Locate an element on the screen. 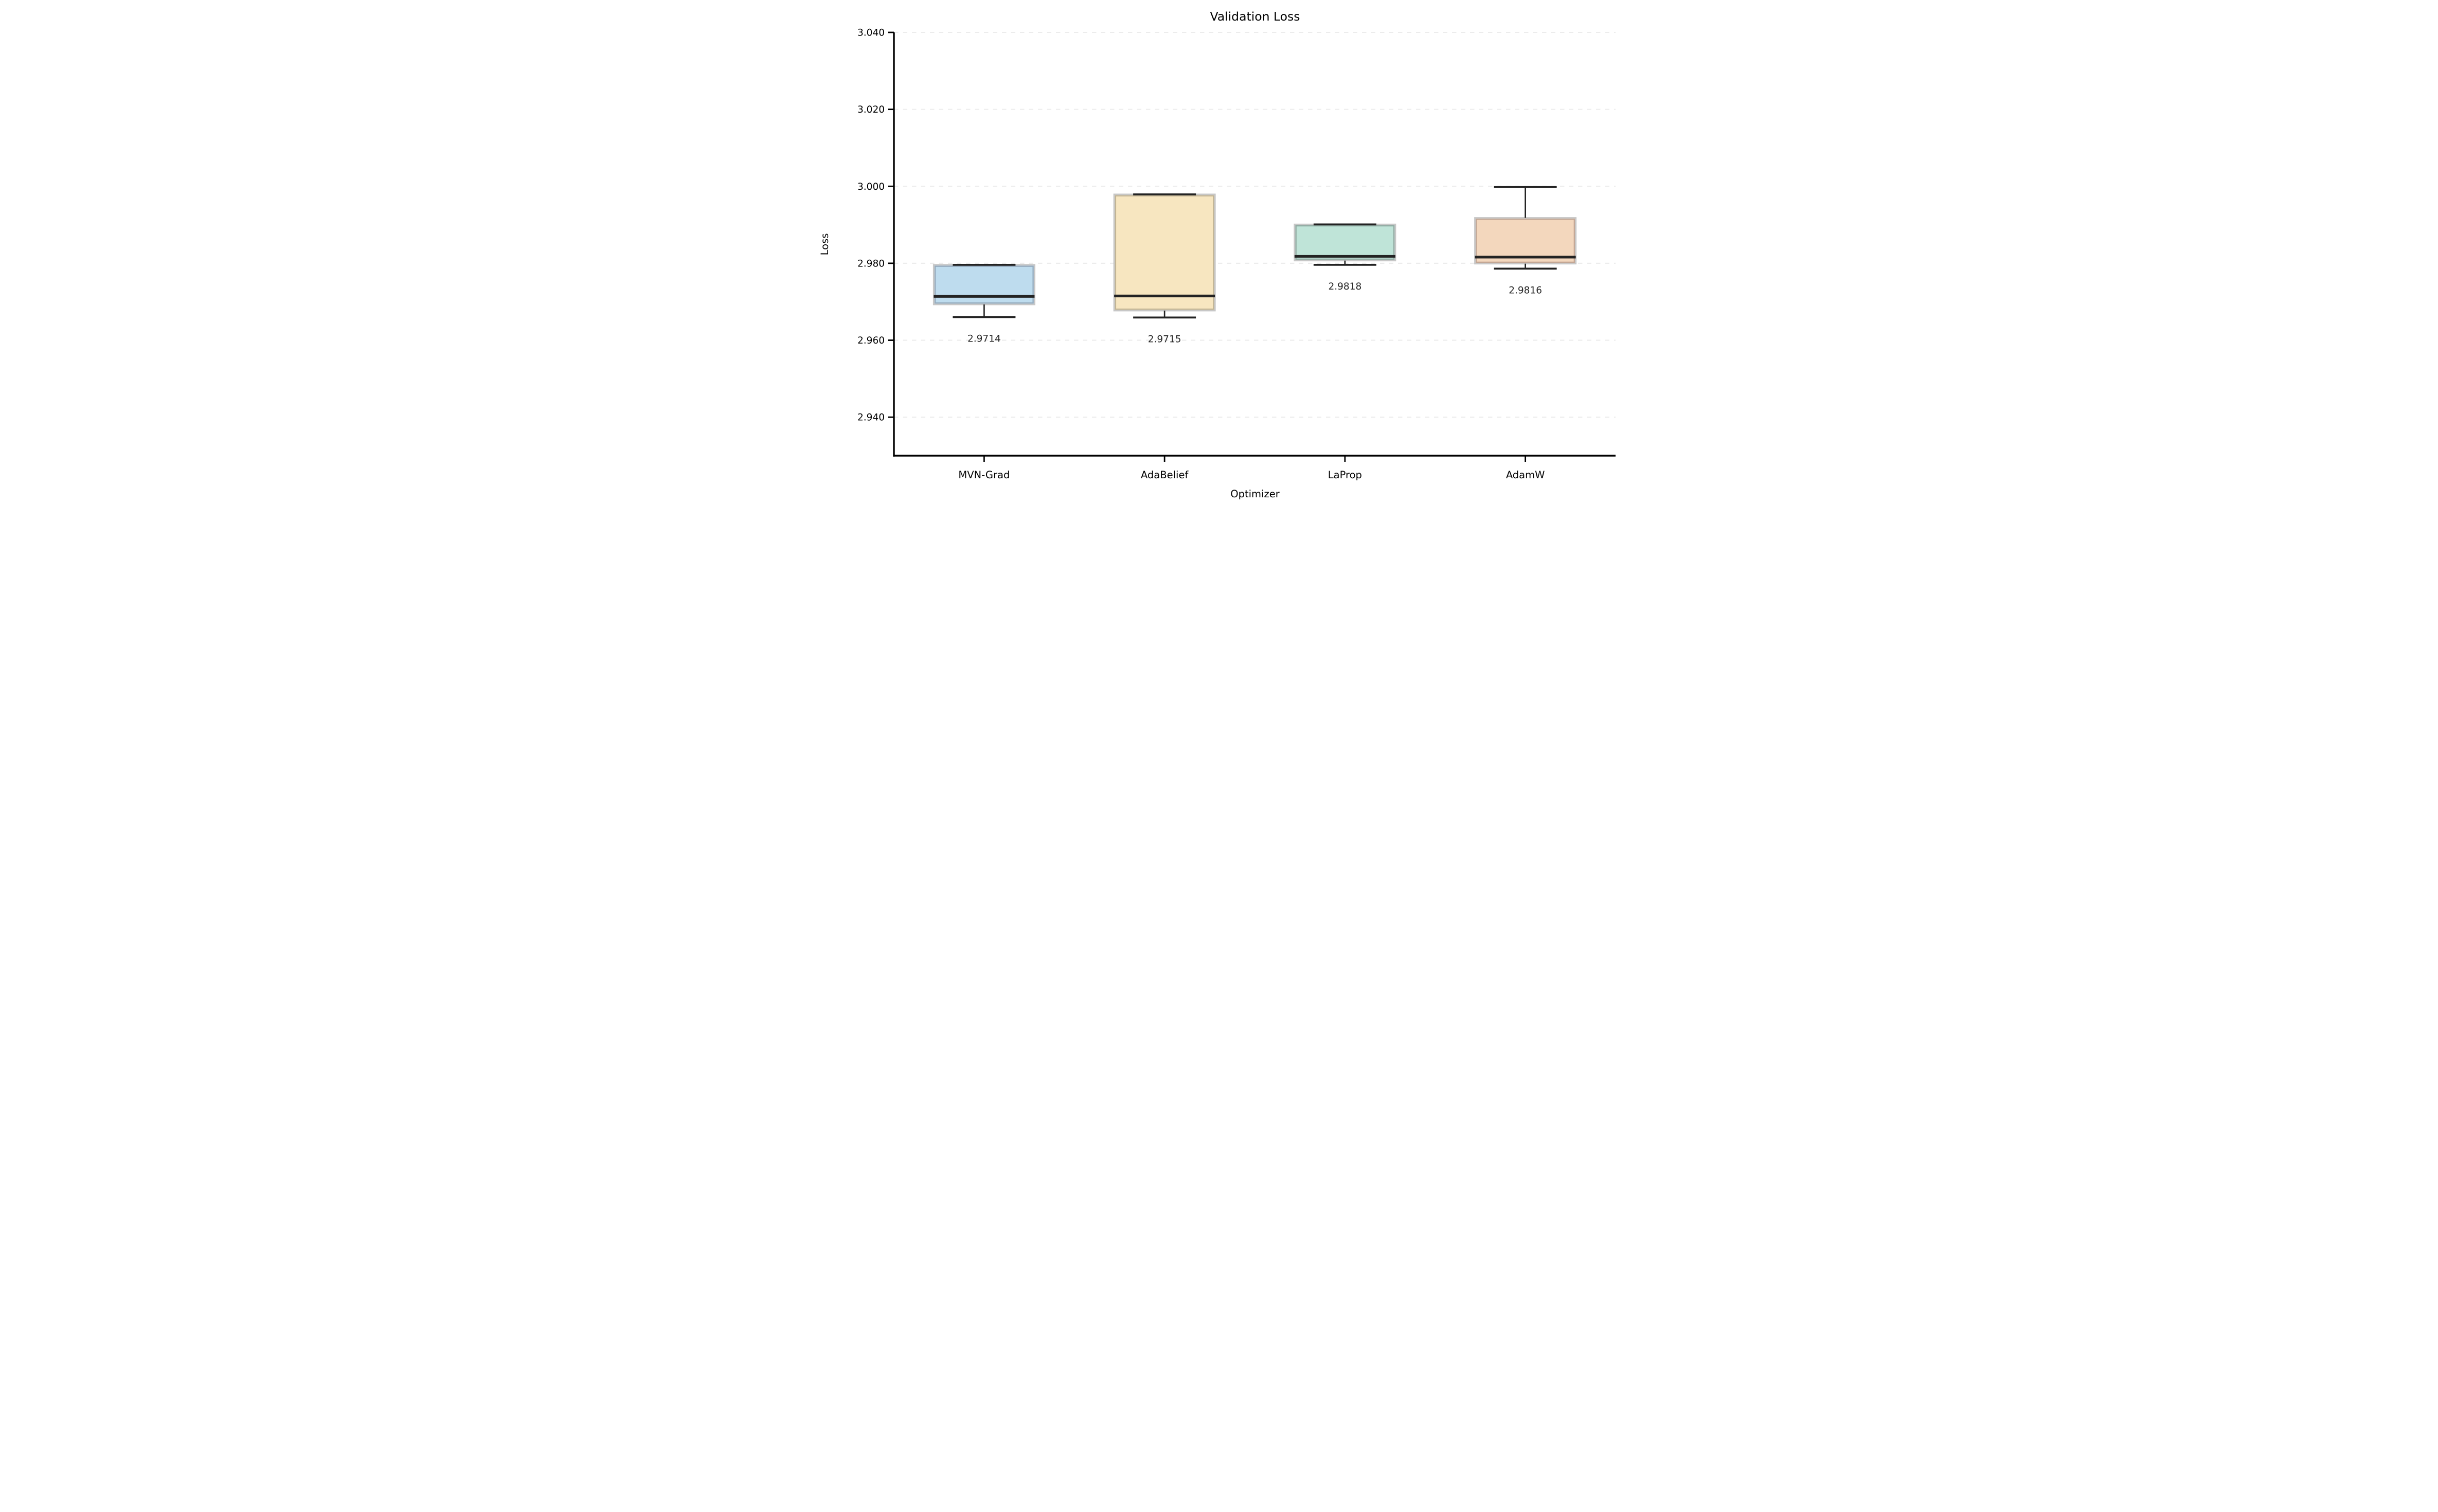 The width and height of the screenshot is (2438, 1512). x-tick-label-laprop: LaProp is located at coordinates (1345, 475).